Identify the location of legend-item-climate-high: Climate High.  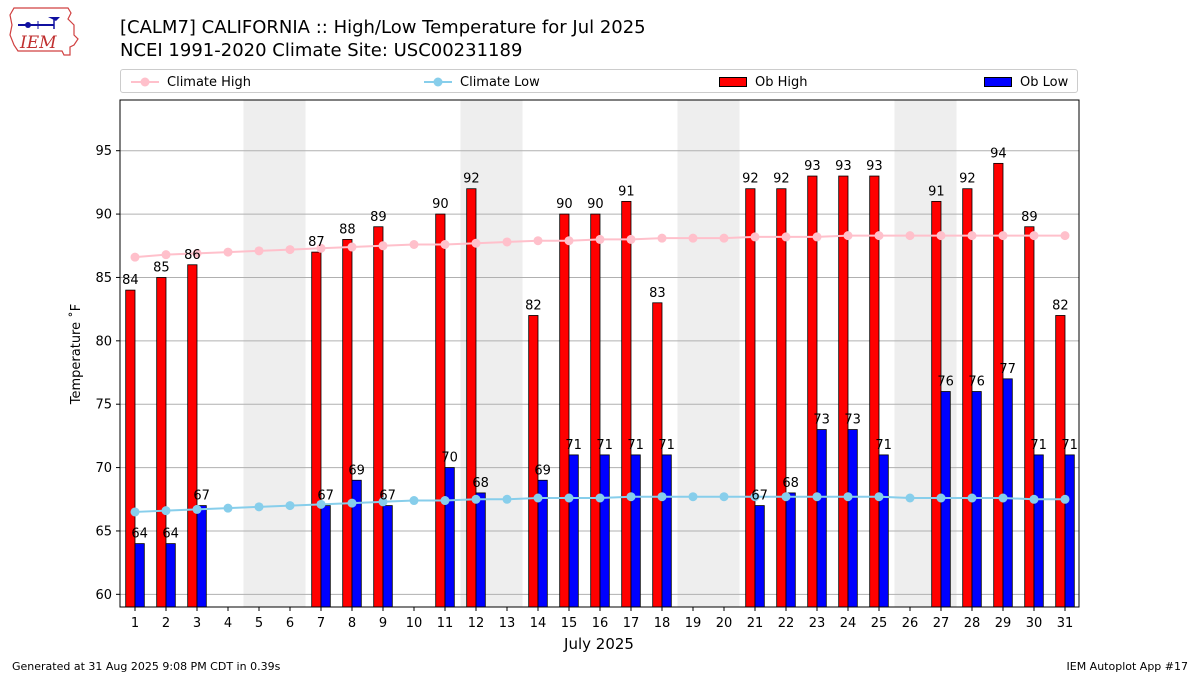
(191, 82).